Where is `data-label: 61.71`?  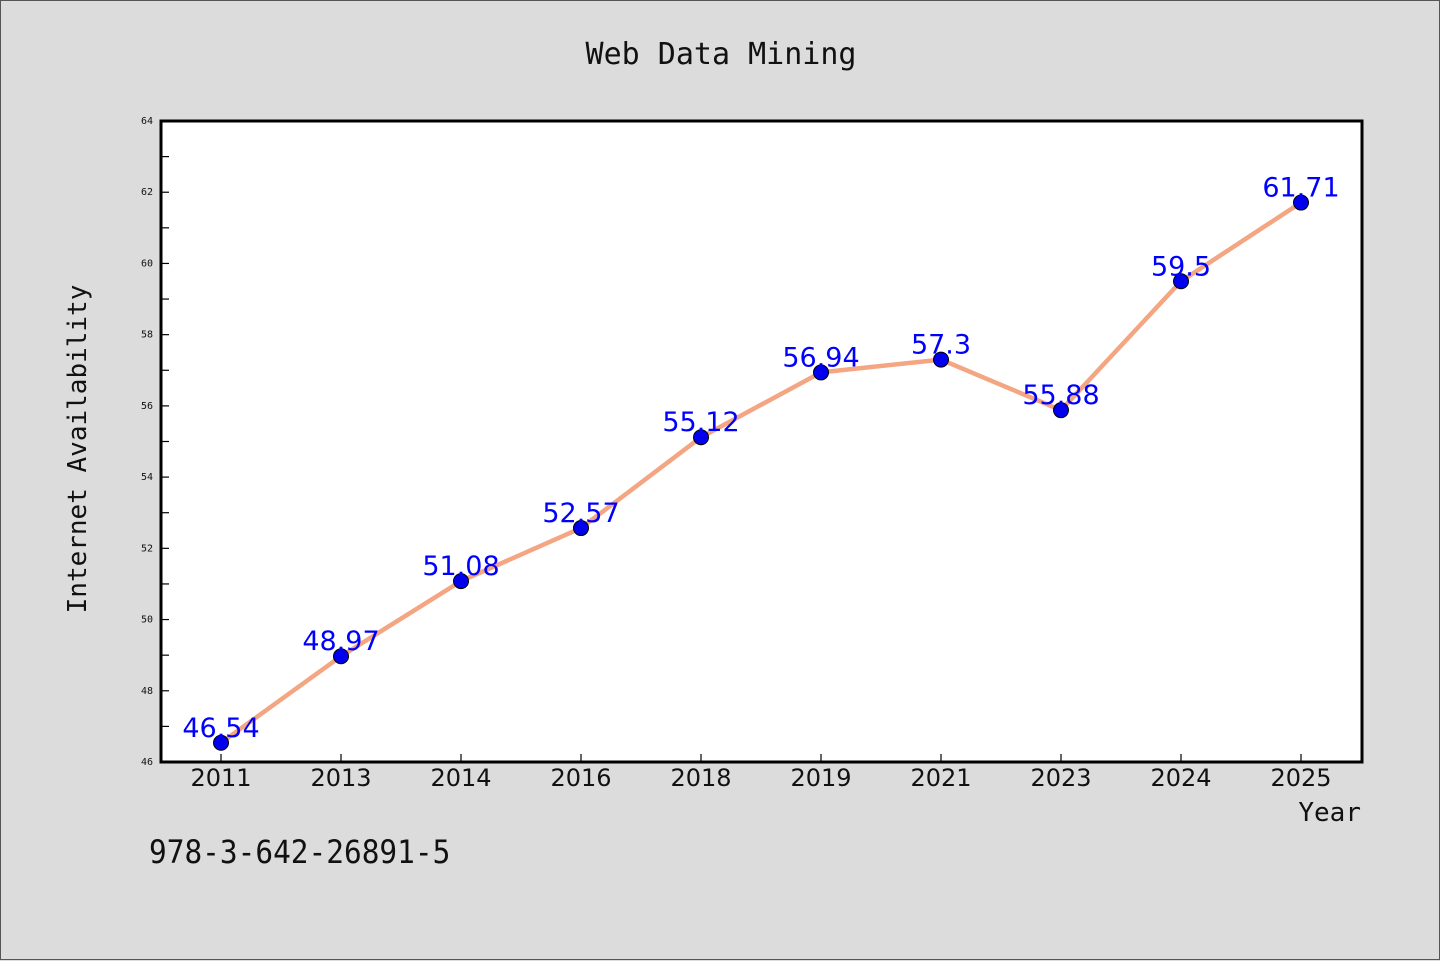 data-label: 61.71 is located at coordinates (1300, 188).